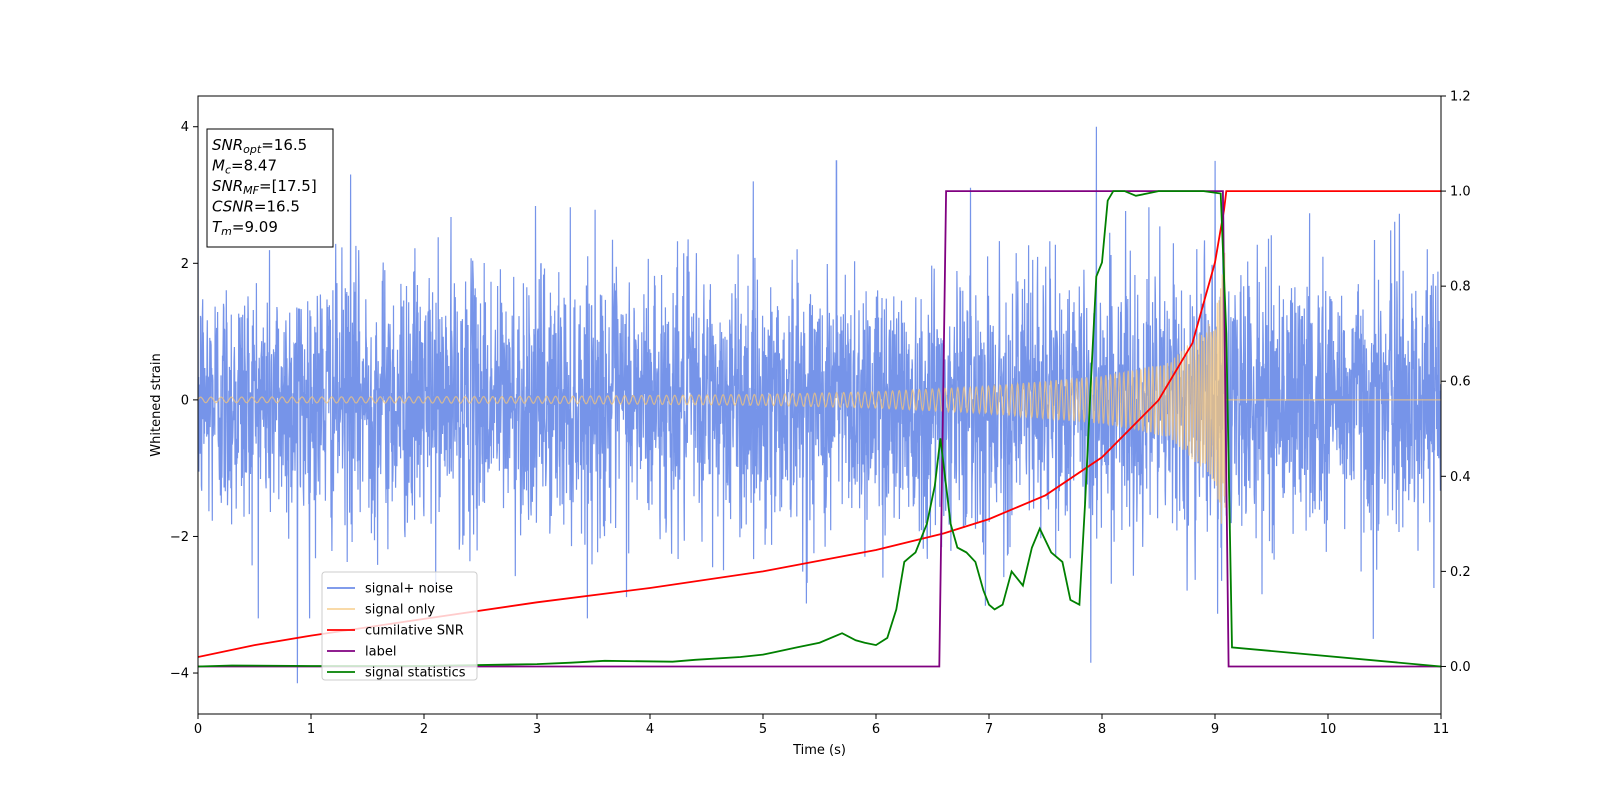 This screenshot has height=800, width=1600. Describe the element at coordinates (537, 729) in the screenshot. I see `x-tick-label: 3` at that location.